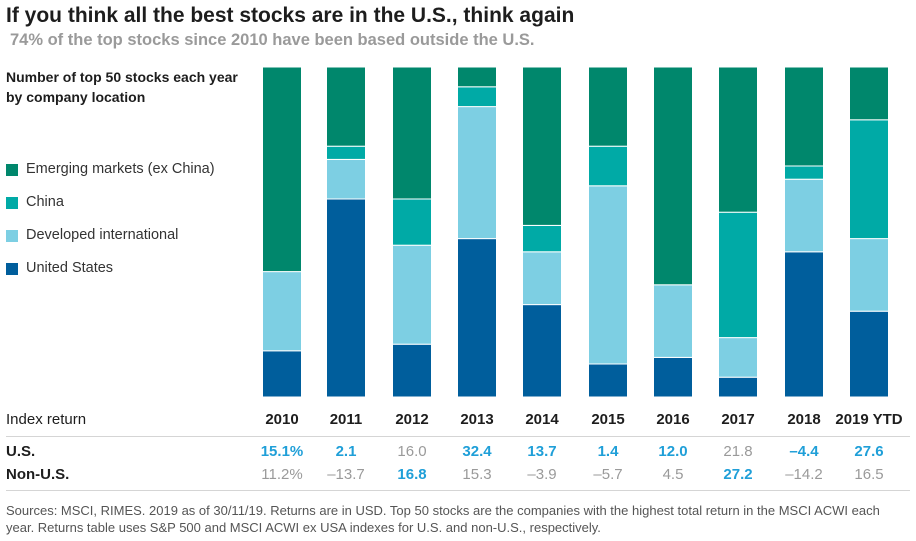  I want to click on bar-segment-emerging-markets-ex-china--2017, so click(738, 139).